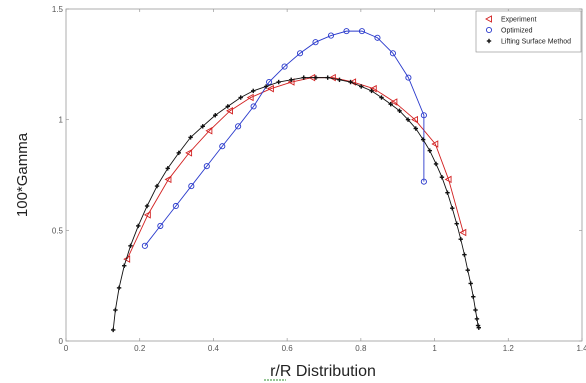  I want to click on legend-label: Lifting Surface Method, so click(536, 42).